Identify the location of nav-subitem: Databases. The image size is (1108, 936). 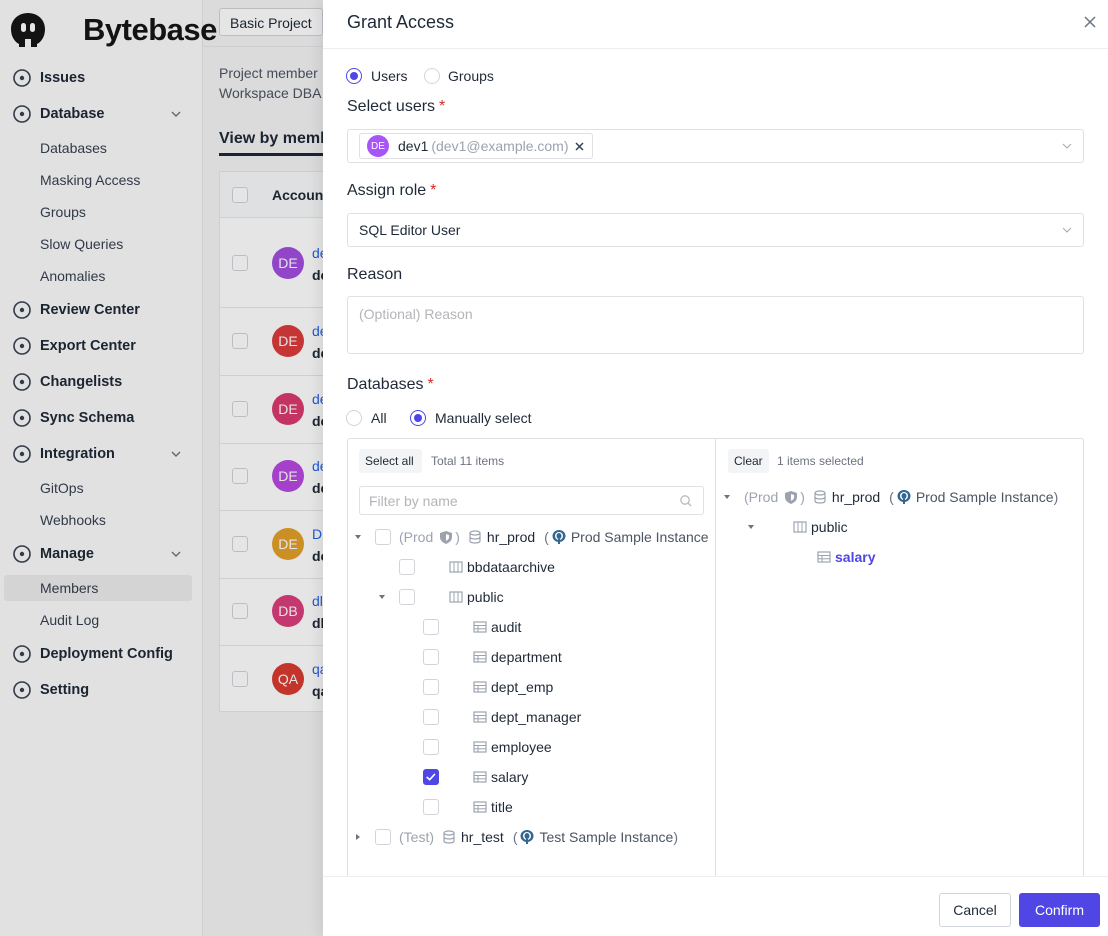
(73, 148).